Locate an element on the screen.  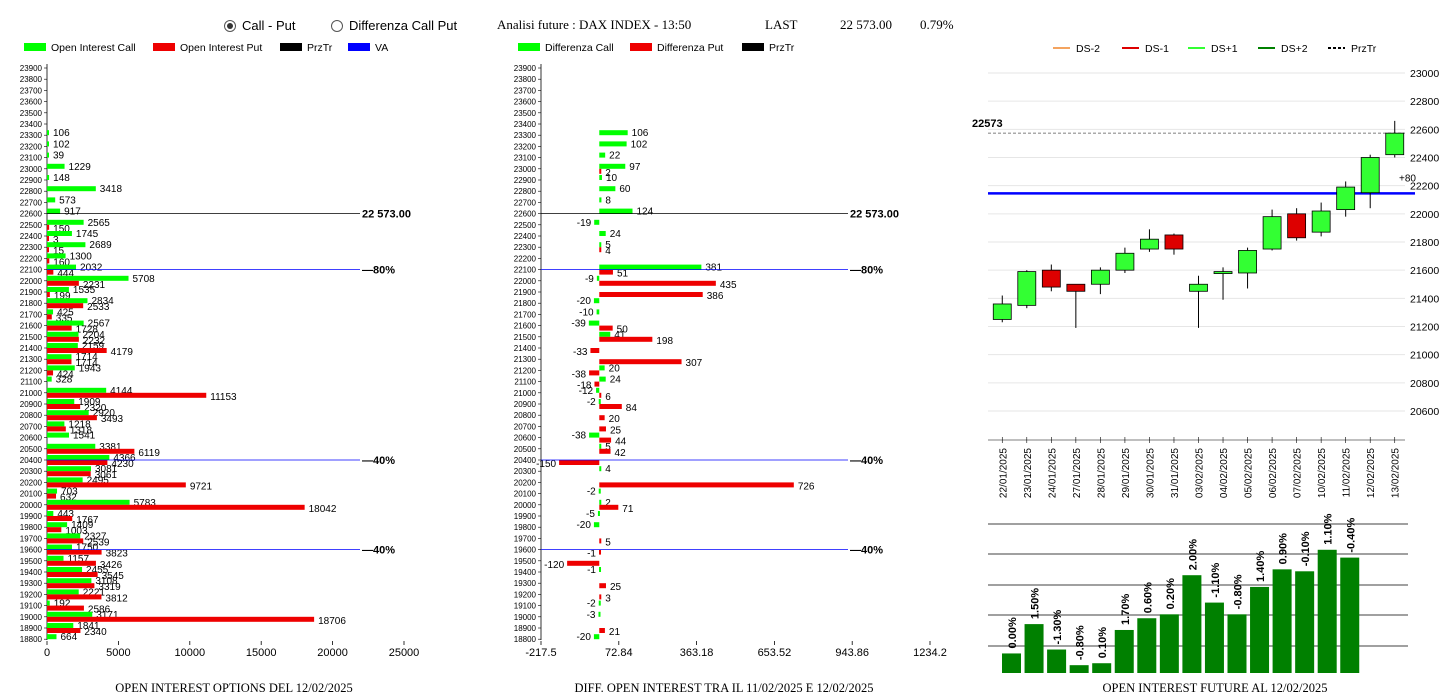
date-tick-label: 04/02/2025 is located at coordinates (1224, 473).